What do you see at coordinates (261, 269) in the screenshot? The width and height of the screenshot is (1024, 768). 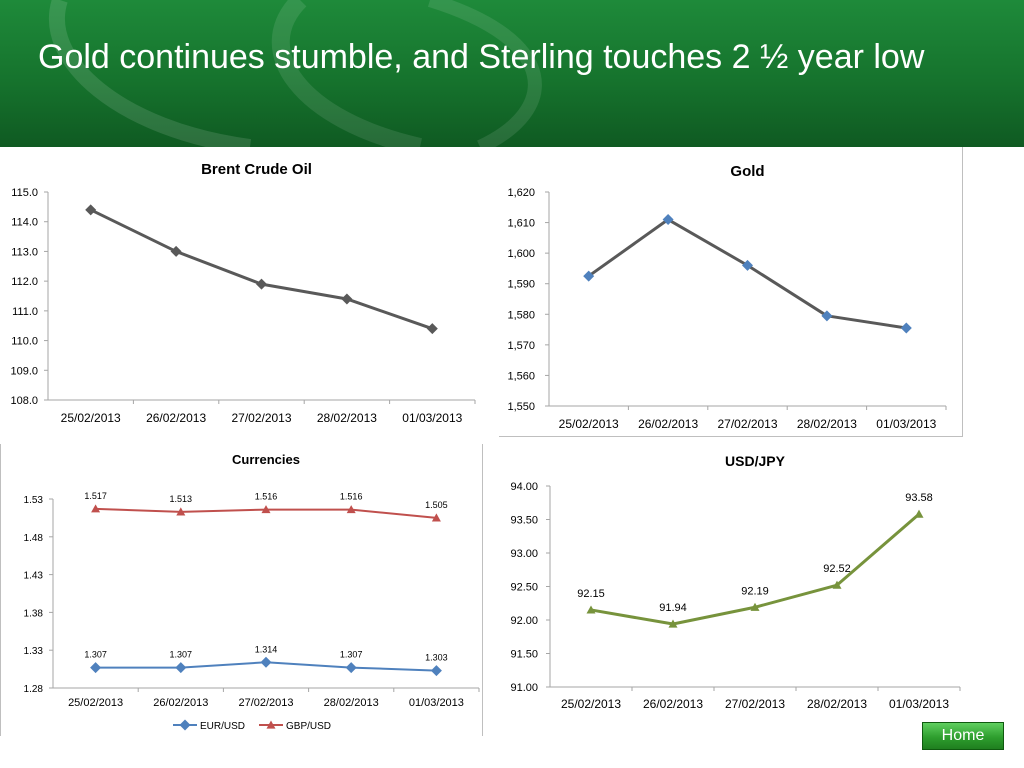 I see `brent-series-line` at bounding box center [261, 269].